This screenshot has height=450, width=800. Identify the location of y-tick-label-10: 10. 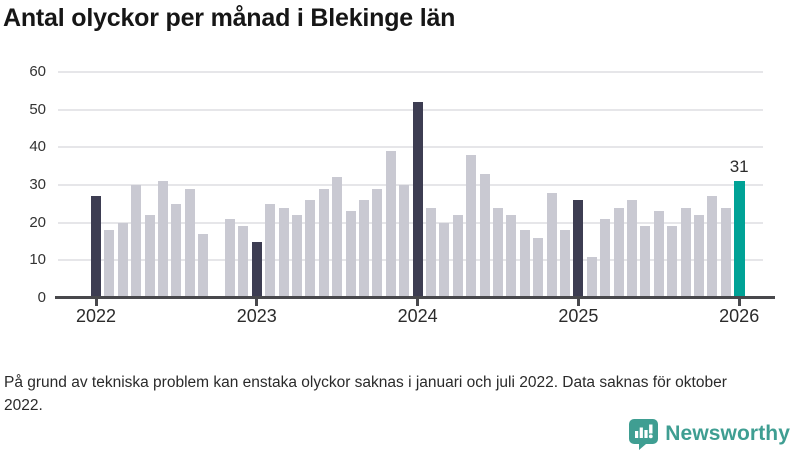
(37, 260).